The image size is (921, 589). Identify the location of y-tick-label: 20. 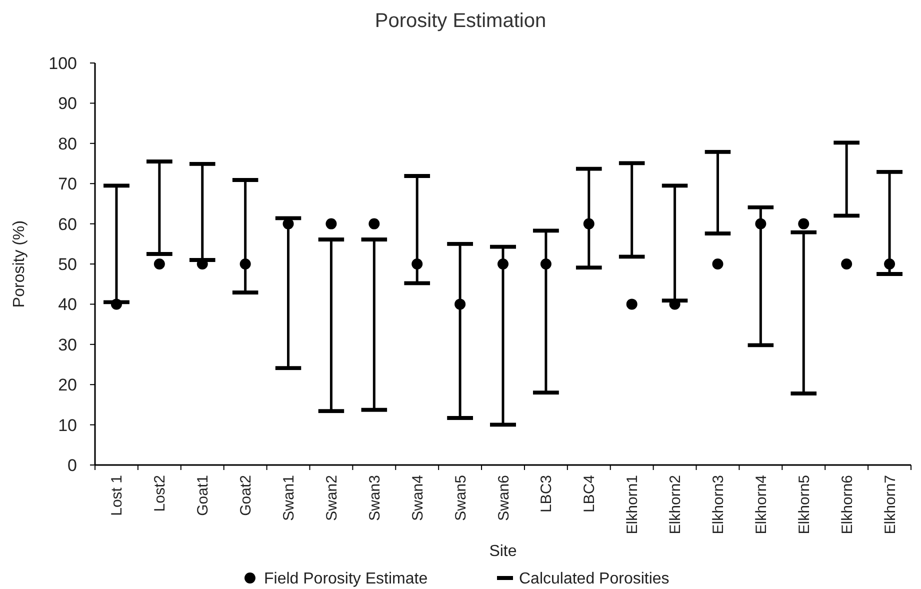
(67, 385).